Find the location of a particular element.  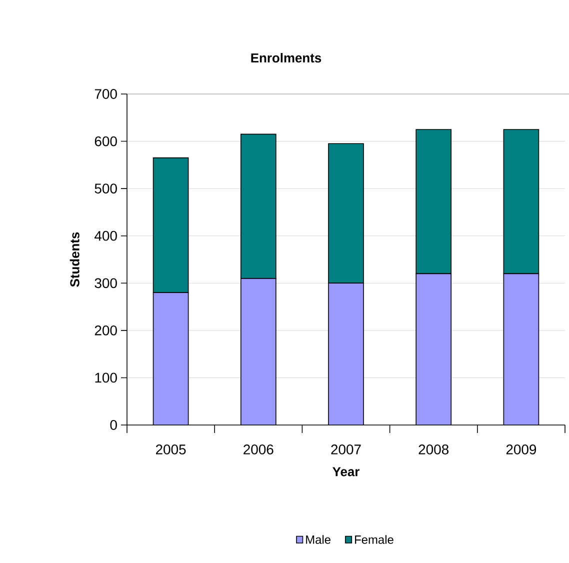

chart-title: Enrolments is located at coordinates (286, 57).